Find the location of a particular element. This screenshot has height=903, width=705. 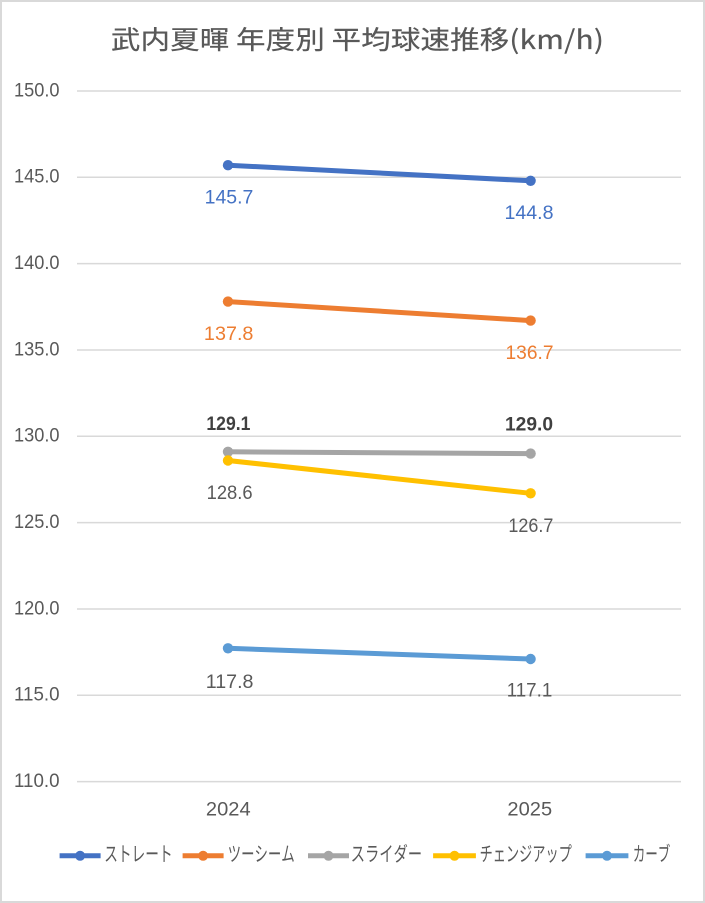

svg-text: 2024 is located at coordinates (228, 810).